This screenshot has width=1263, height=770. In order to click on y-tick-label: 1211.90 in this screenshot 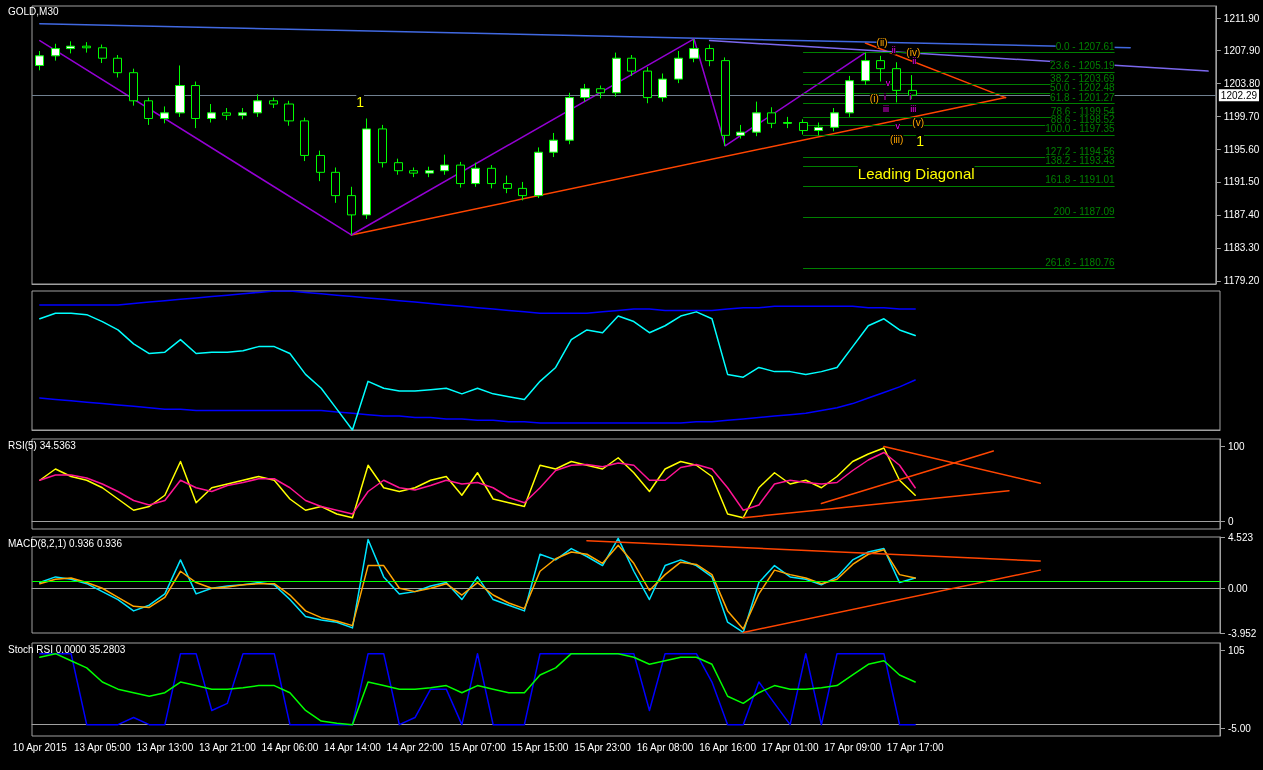, I will do `click(1241, 18)`.